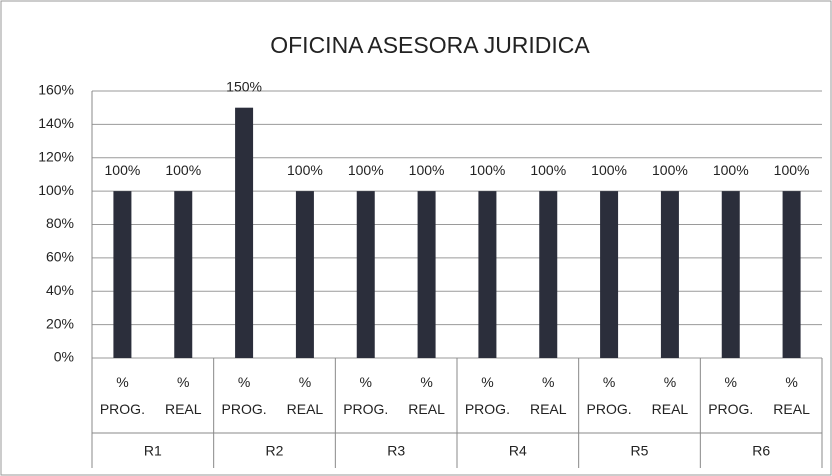 This screenshot has height=476, width=832. I want to click on group-label: R2, so click(275, 451).